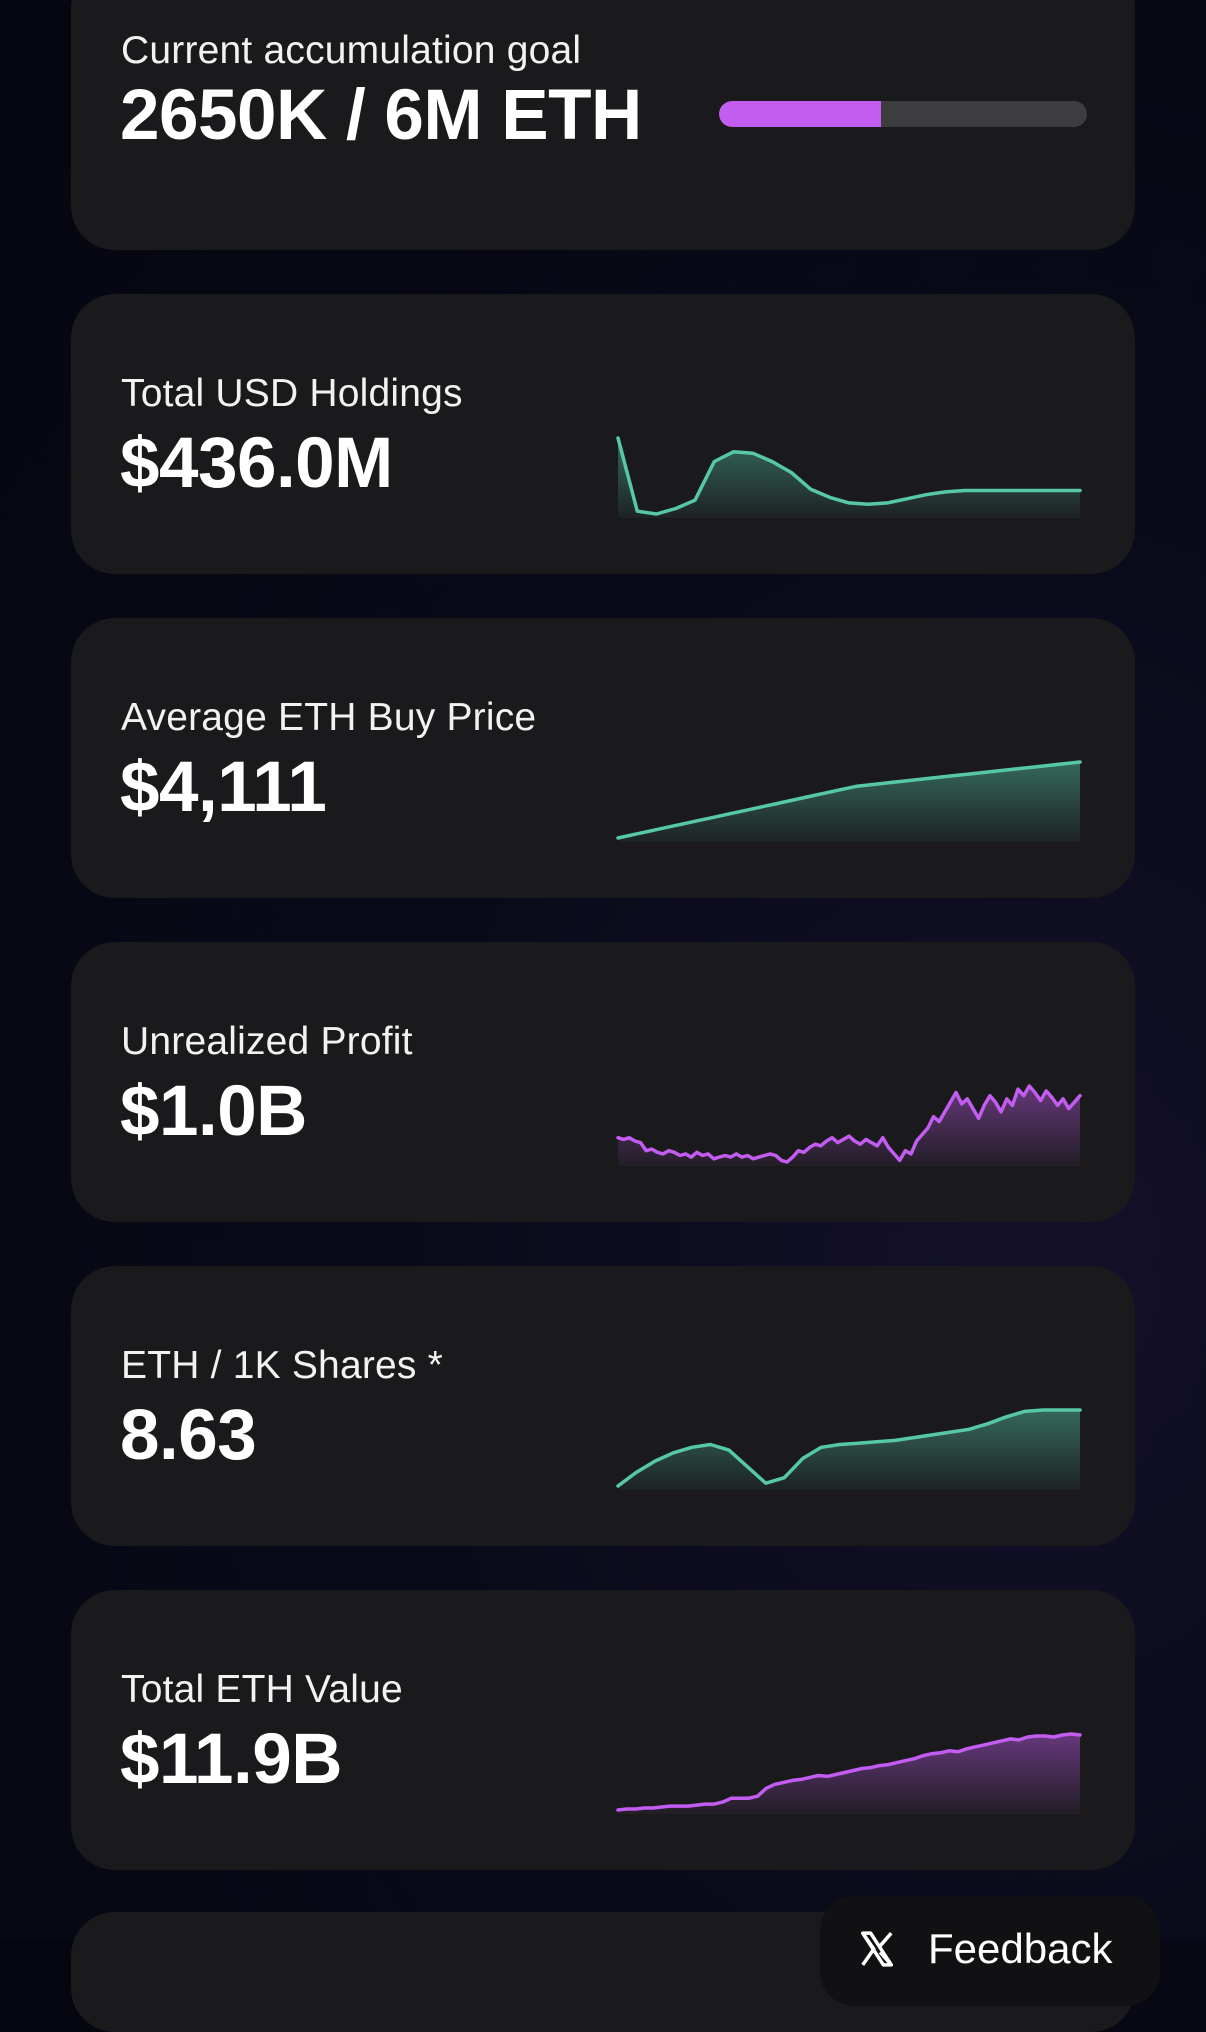  I want to click on total-eth-value-sparkline, so click(849, 1773).